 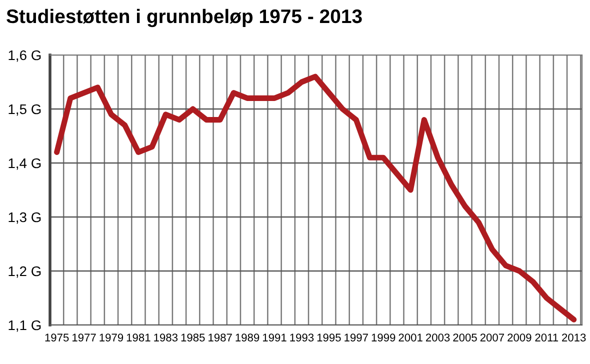 What do you see at coordinates (57, 338) in the screenshot?
I see `x-tick-label: 1975` at bounding box center [57, 338].